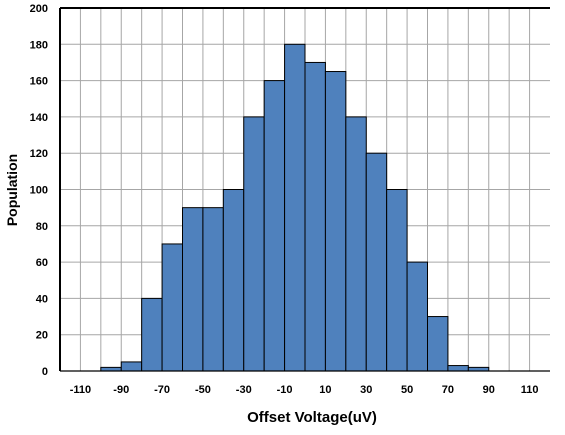 The height and width of the screenshot is (435, 565). What do you see at coordinates (244, 390) in the screenshot?
I see `x-tick-label: -30` at bounding box center [244, 390].